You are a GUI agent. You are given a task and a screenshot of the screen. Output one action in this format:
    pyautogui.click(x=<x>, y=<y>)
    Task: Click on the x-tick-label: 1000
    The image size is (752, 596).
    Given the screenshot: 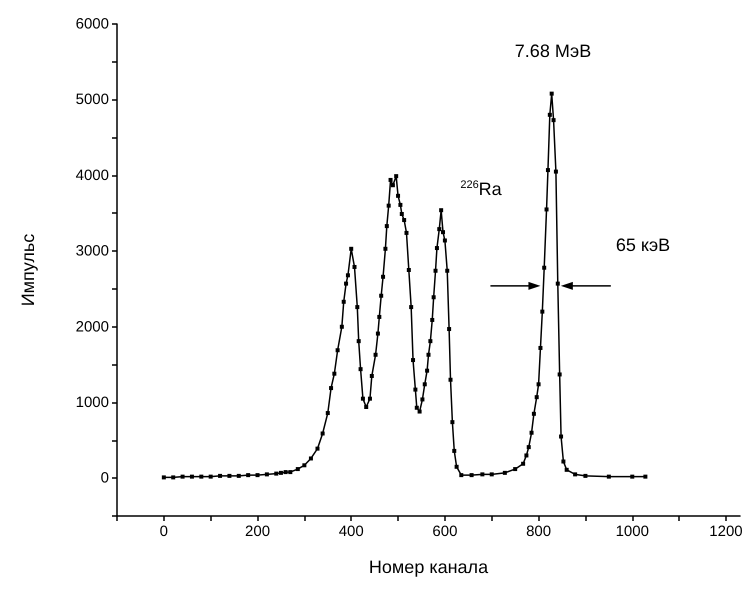 What is the action you would take?
    pyautogui.click(x=632, y=531)
    